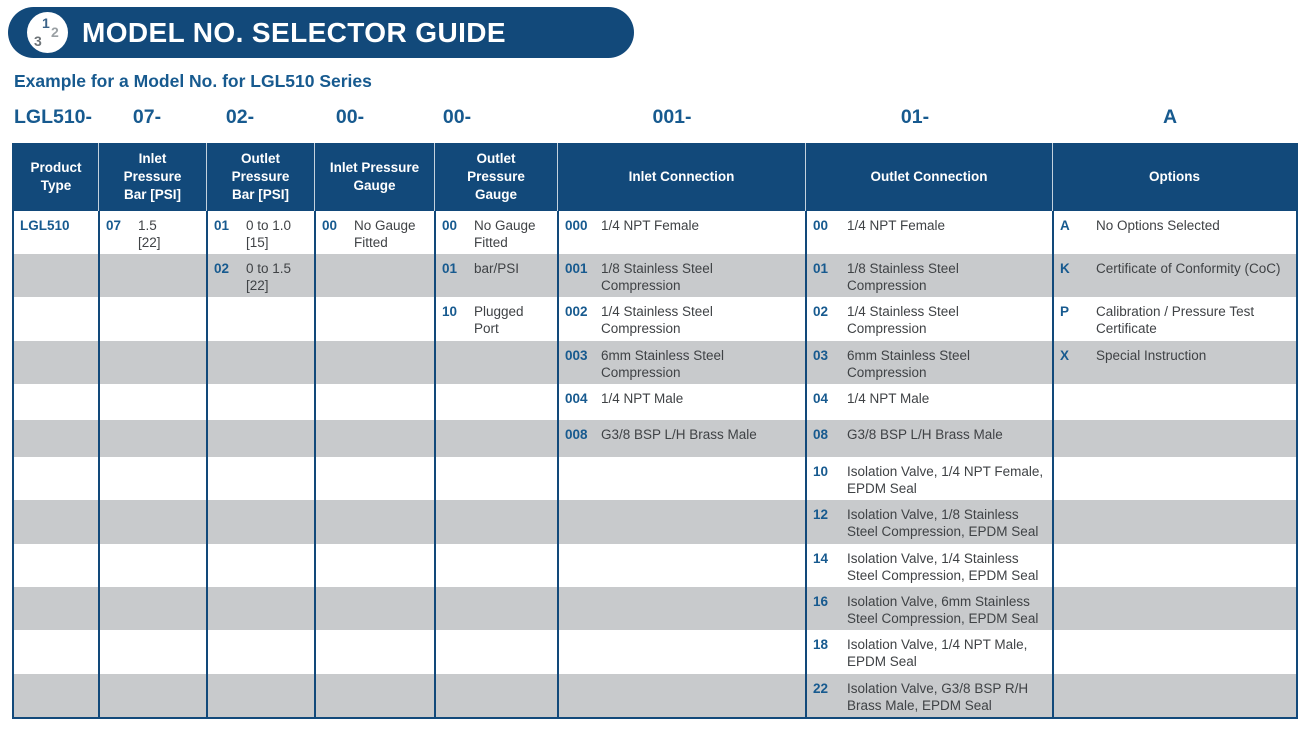 The height and width of the screenshot is (730, 1309). I want to click on option-code: 08, so click(821, 434).